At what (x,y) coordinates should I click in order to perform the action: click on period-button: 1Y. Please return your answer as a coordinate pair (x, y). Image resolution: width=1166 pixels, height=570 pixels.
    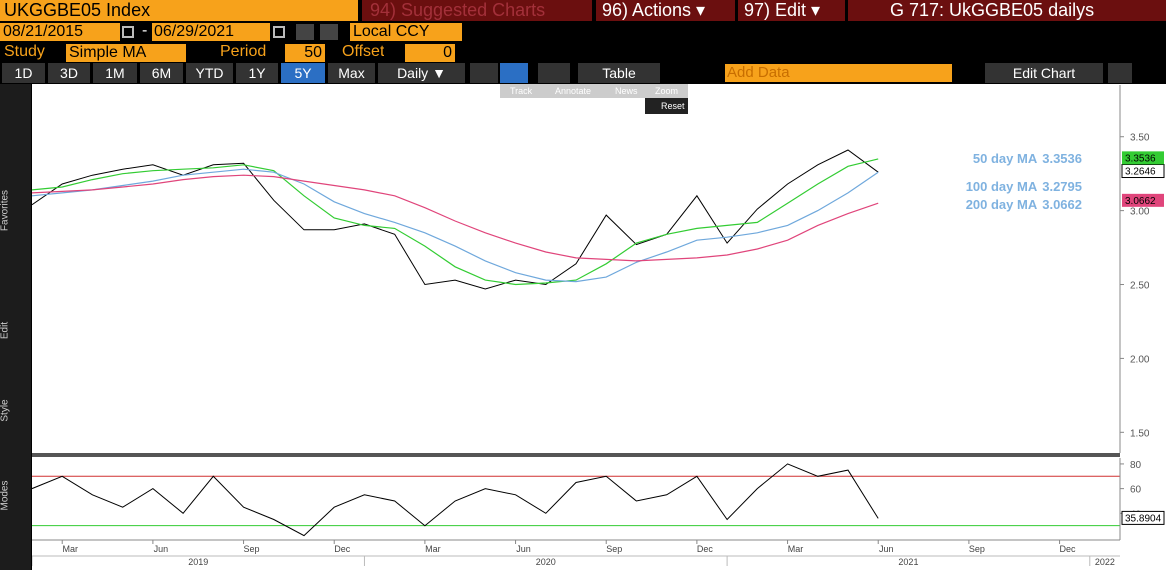
    Looking at the image, I should click on (257, 73).